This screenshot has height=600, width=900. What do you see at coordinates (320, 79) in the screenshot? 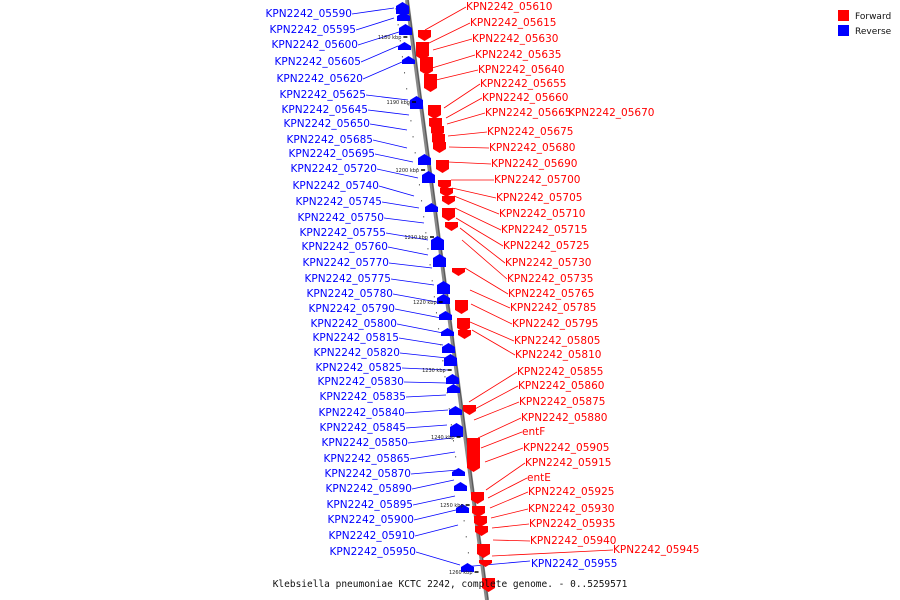
I see `reverse-gene-label: KPN2242_05620` at bounding box center [320, 79].